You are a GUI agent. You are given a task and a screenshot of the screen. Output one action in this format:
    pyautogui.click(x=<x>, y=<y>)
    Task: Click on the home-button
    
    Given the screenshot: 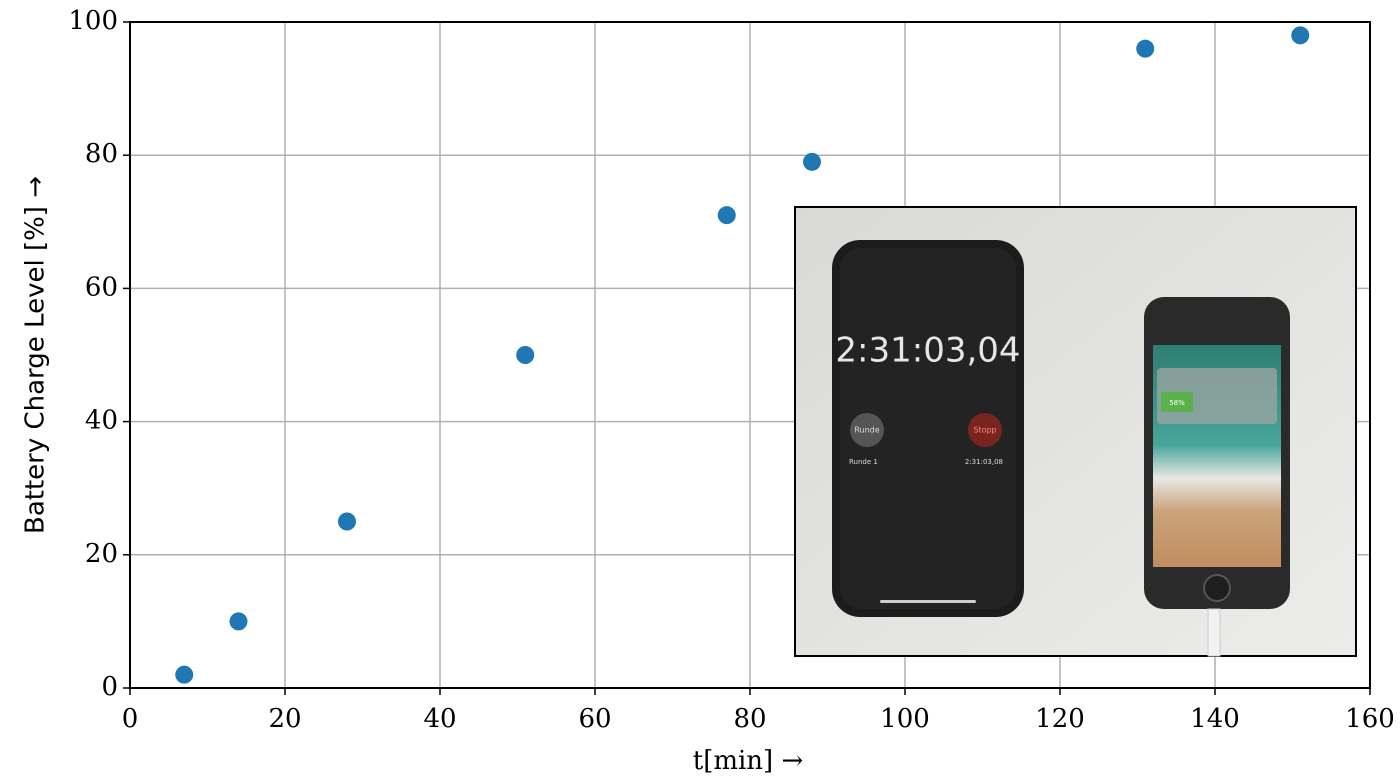 What is the action you would take?
    pyautogui.click(x=1217, y=588)
    